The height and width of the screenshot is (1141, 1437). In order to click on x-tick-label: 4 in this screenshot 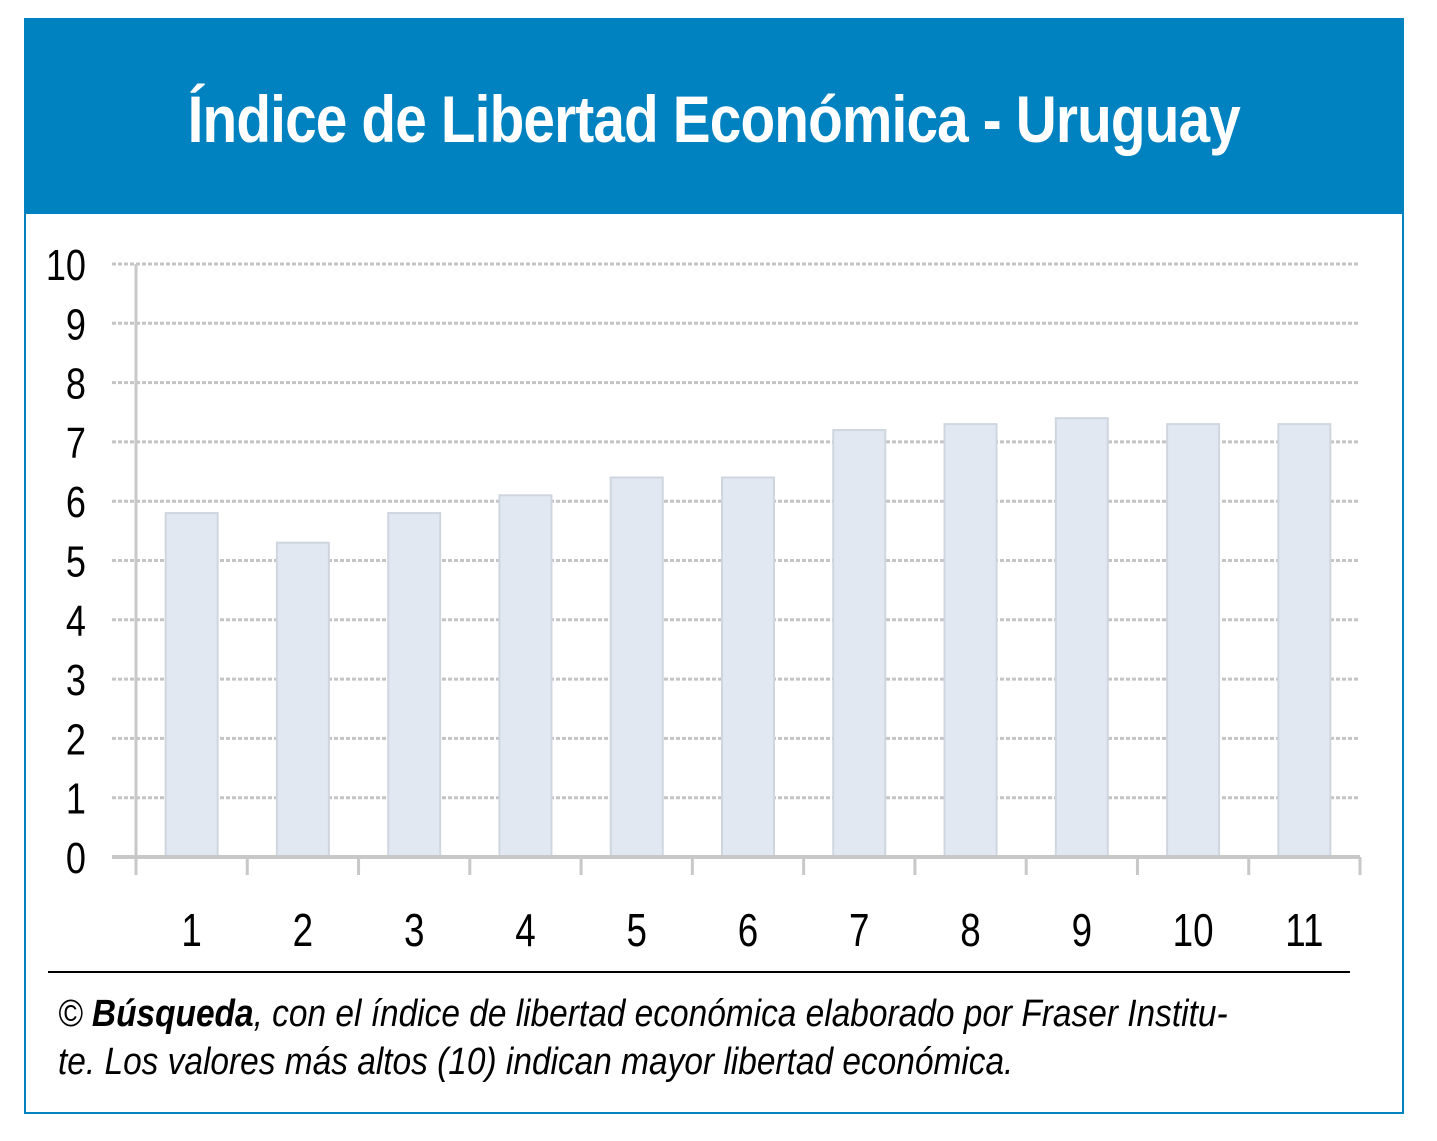, I will do `click(525, 930)`.